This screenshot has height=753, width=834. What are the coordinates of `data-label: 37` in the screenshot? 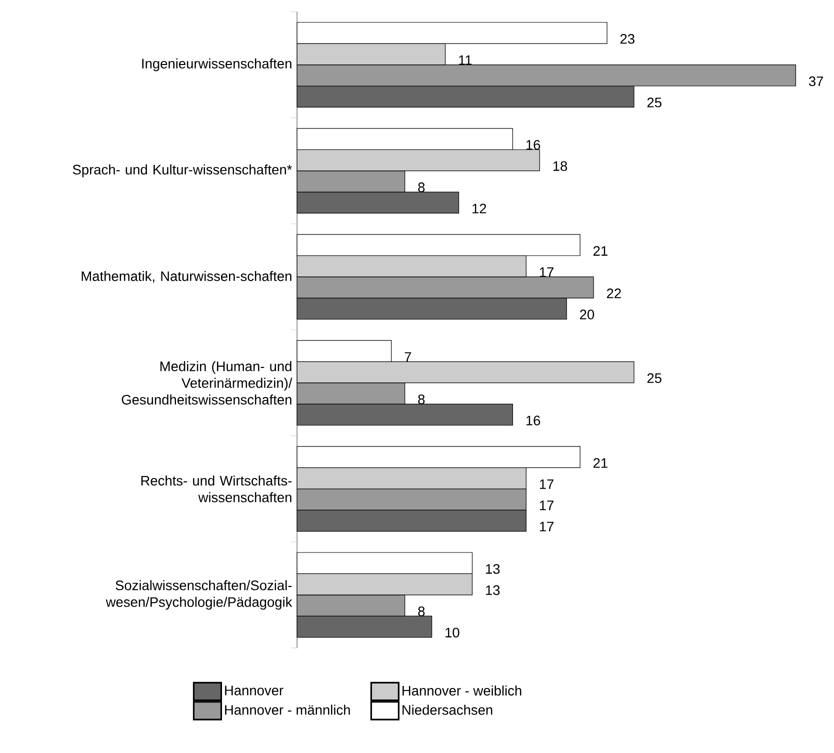 It's located at (816, 81).